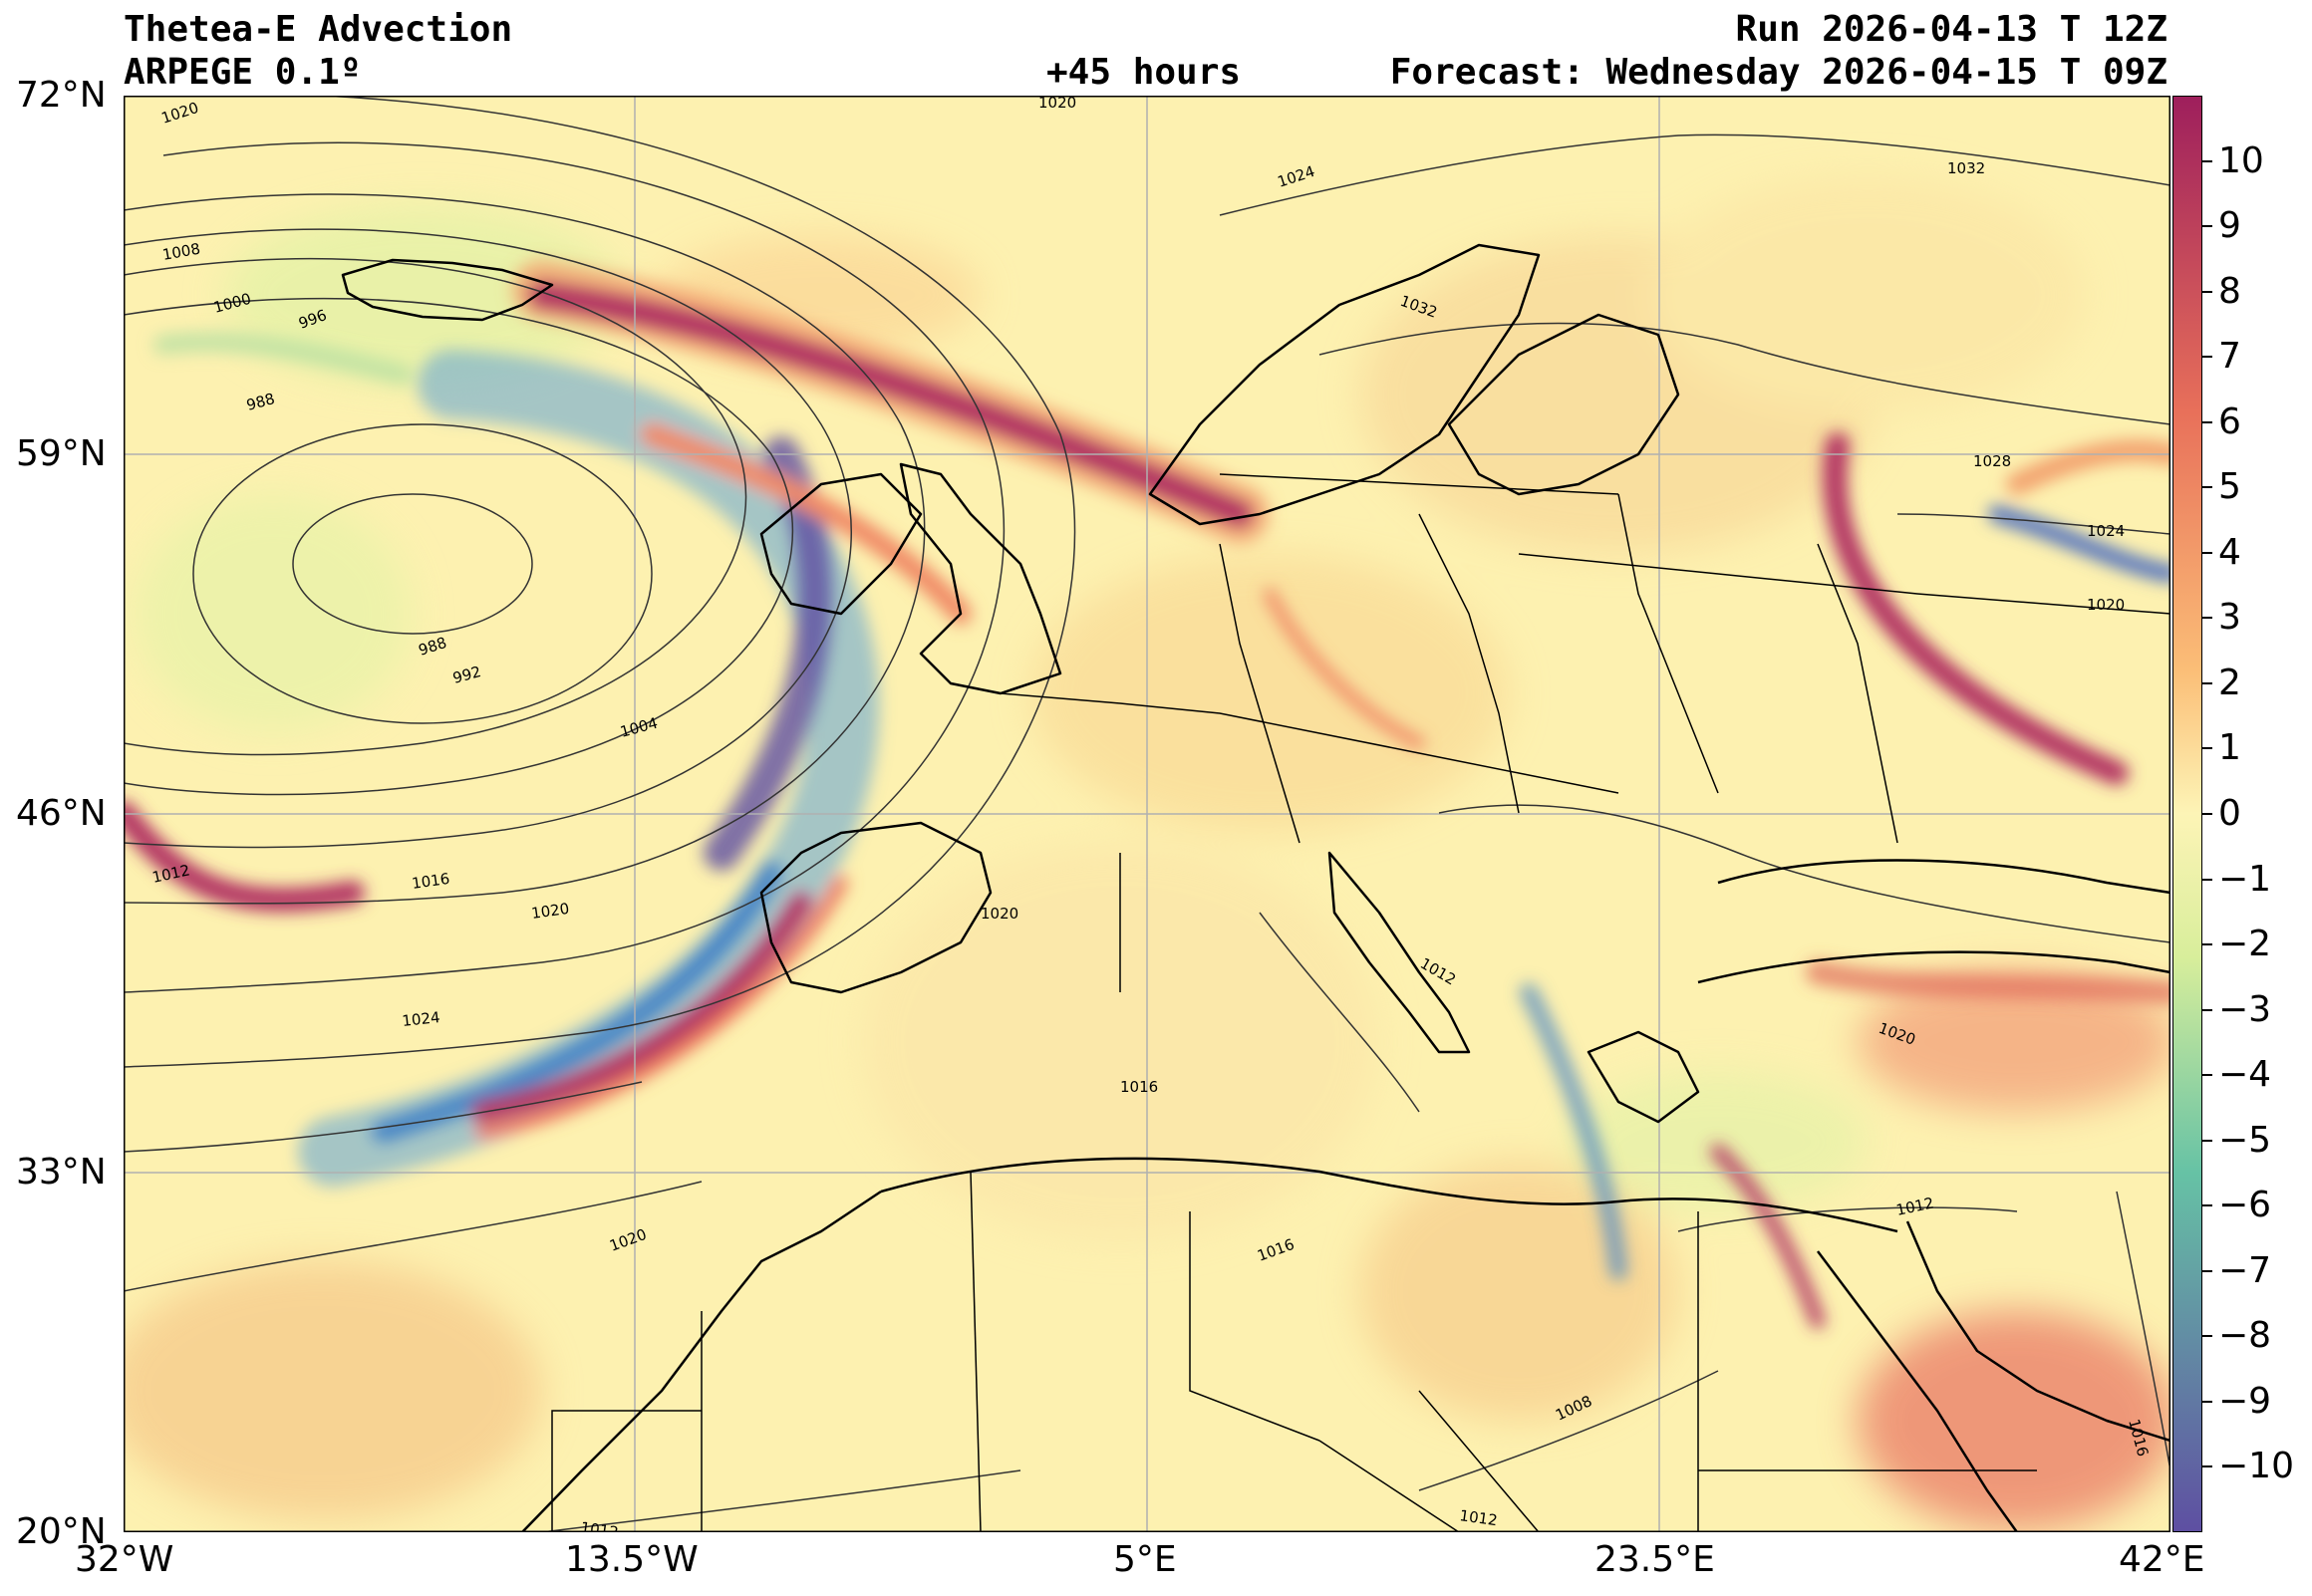 This screenshot has width=2312, height=1596. I want to click on colorbar-tick-label: 10, so click(2241, 160).